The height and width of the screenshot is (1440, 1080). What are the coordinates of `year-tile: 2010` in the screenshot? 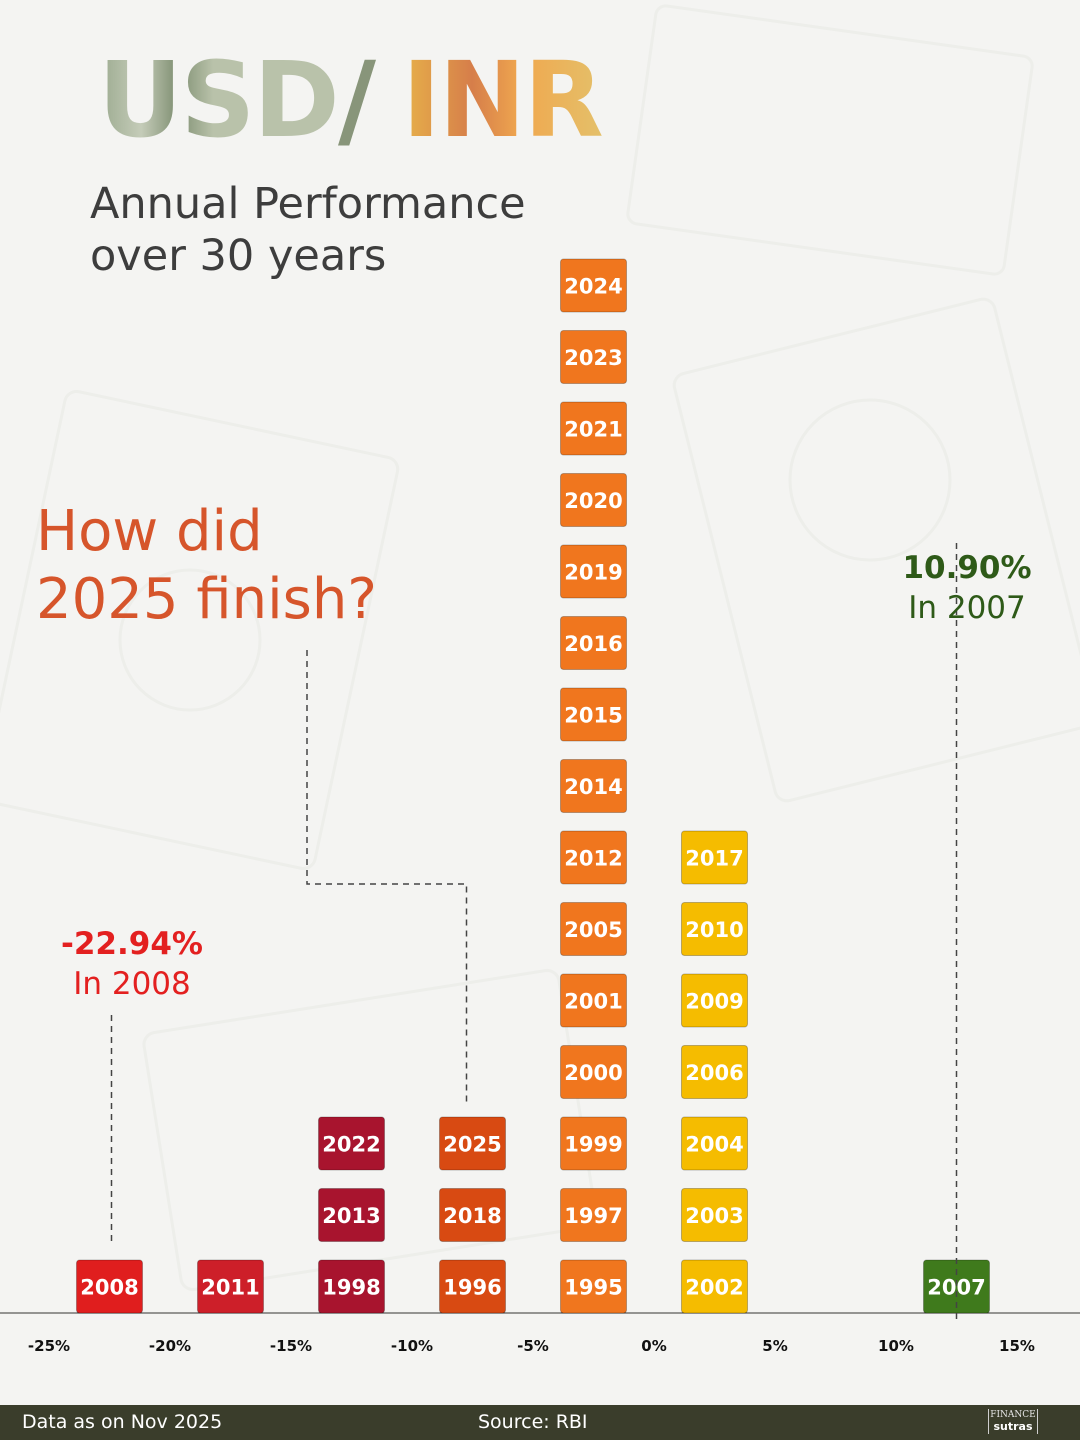 It's located at (714, 929).